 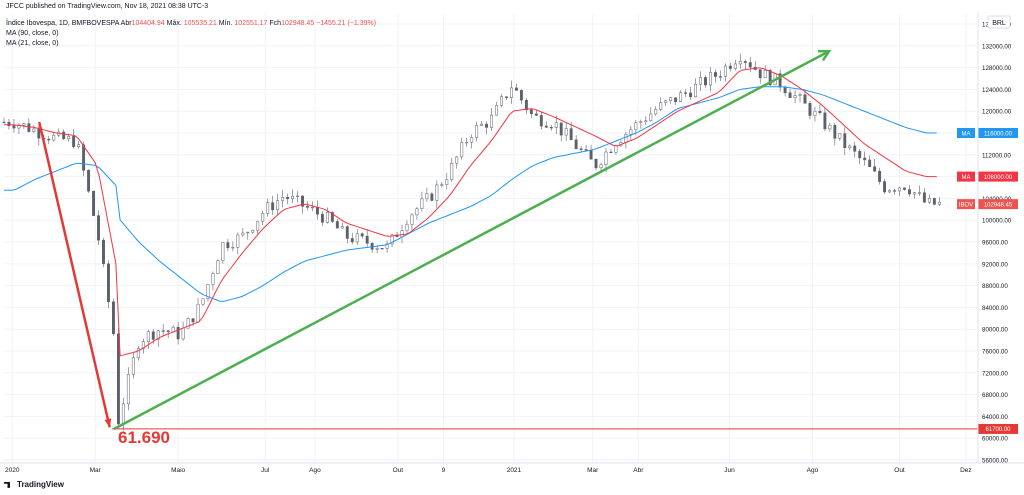 I want to click on ma21-tag-value-bg, so click(x=998, y=176).